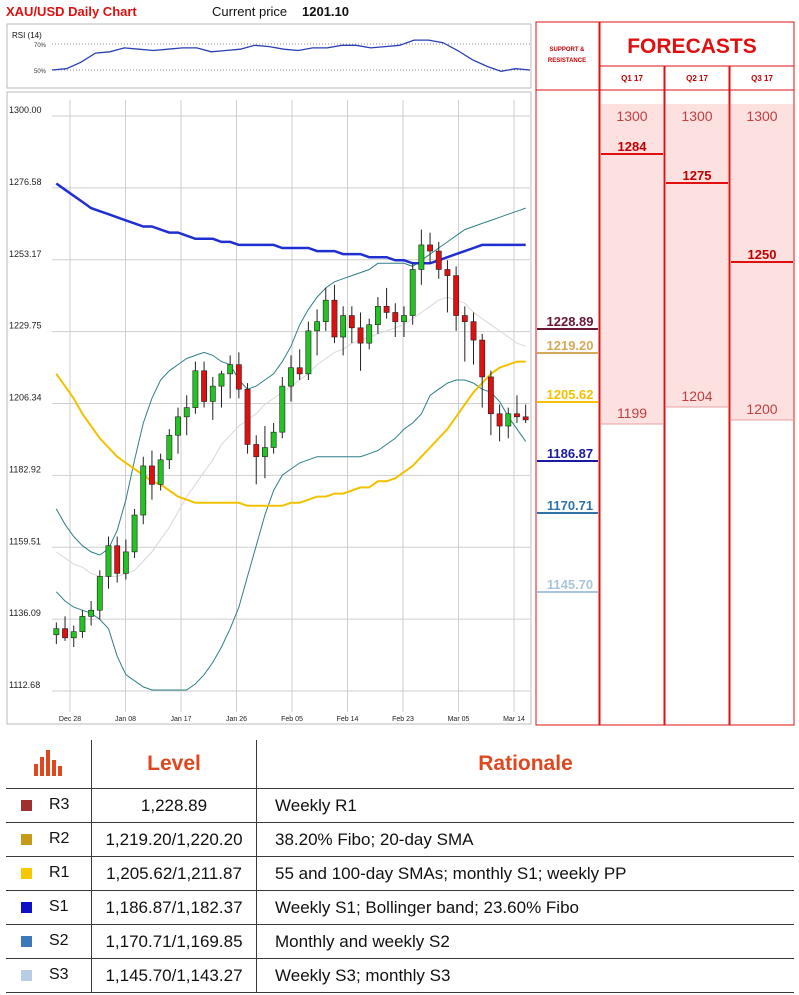 This screenshot has height=995, width=799. What do you see at coordinates (174, 805) in the screenshot?
I see `level-value: 1,228.89` at bounding box center [174, 805].